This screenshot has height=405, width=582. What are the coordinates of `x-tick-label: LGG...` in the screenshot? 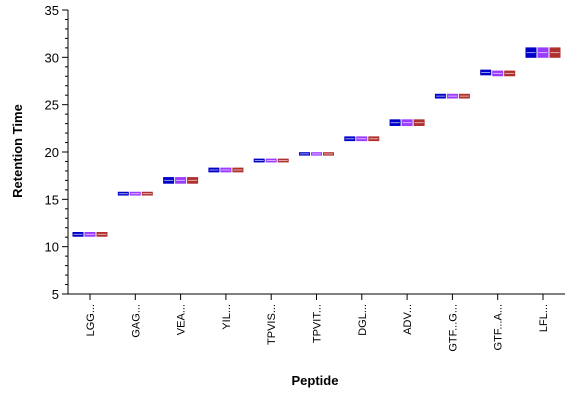 It's located at (91, 320).